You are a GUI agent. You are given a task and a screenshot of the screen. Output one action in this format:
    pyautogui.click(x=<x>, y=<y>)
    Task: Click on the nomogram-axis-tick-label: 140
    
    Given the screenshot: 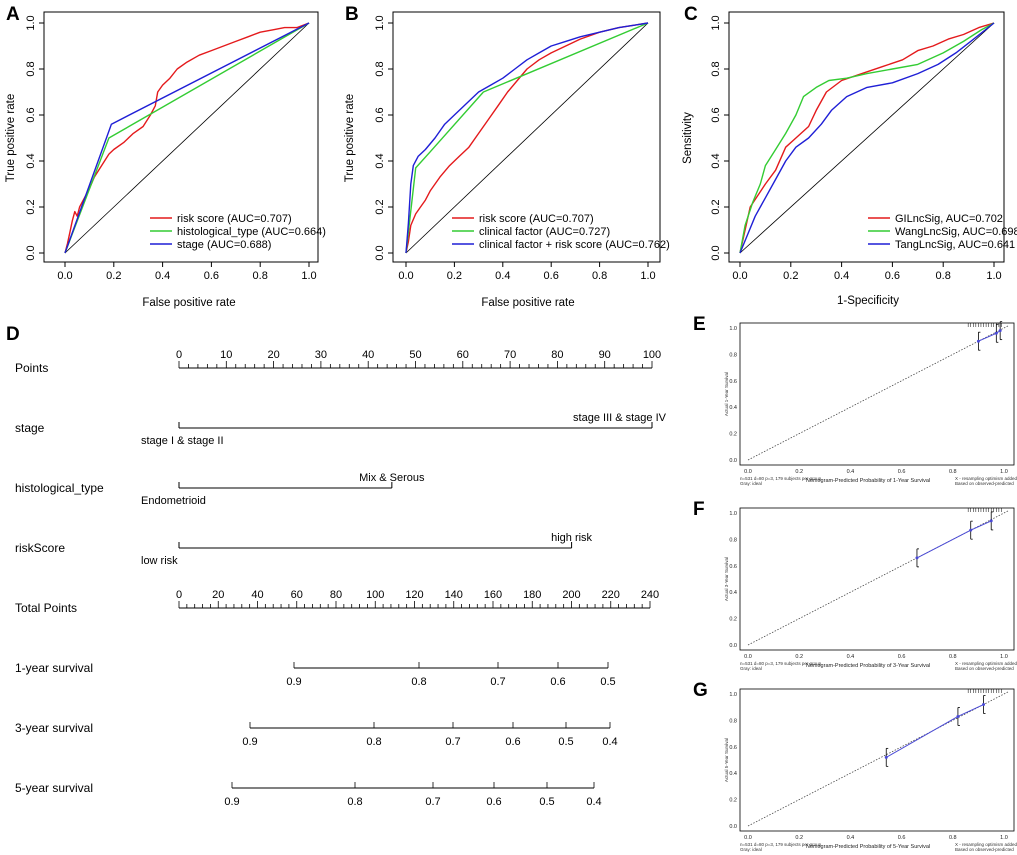 What is the action you would take?
    pyautogui.click(x=454, y=595)
    